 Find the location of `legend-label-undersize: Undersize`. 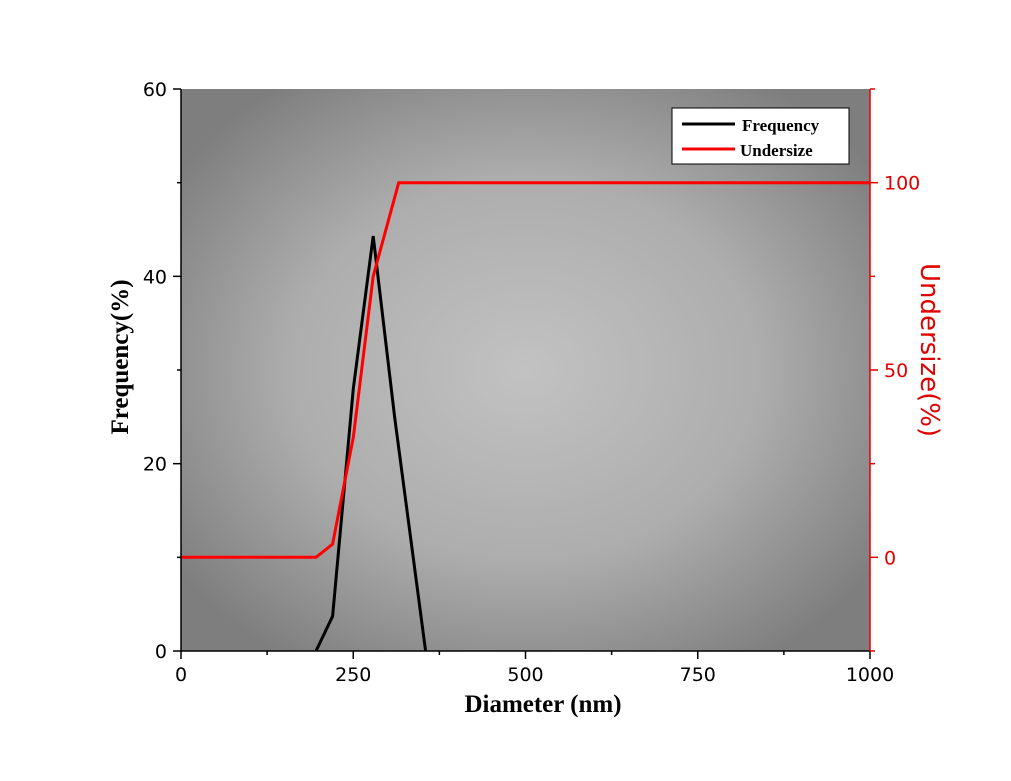

legend-label-undersize: Undersize is located at coordinates (776, 150).